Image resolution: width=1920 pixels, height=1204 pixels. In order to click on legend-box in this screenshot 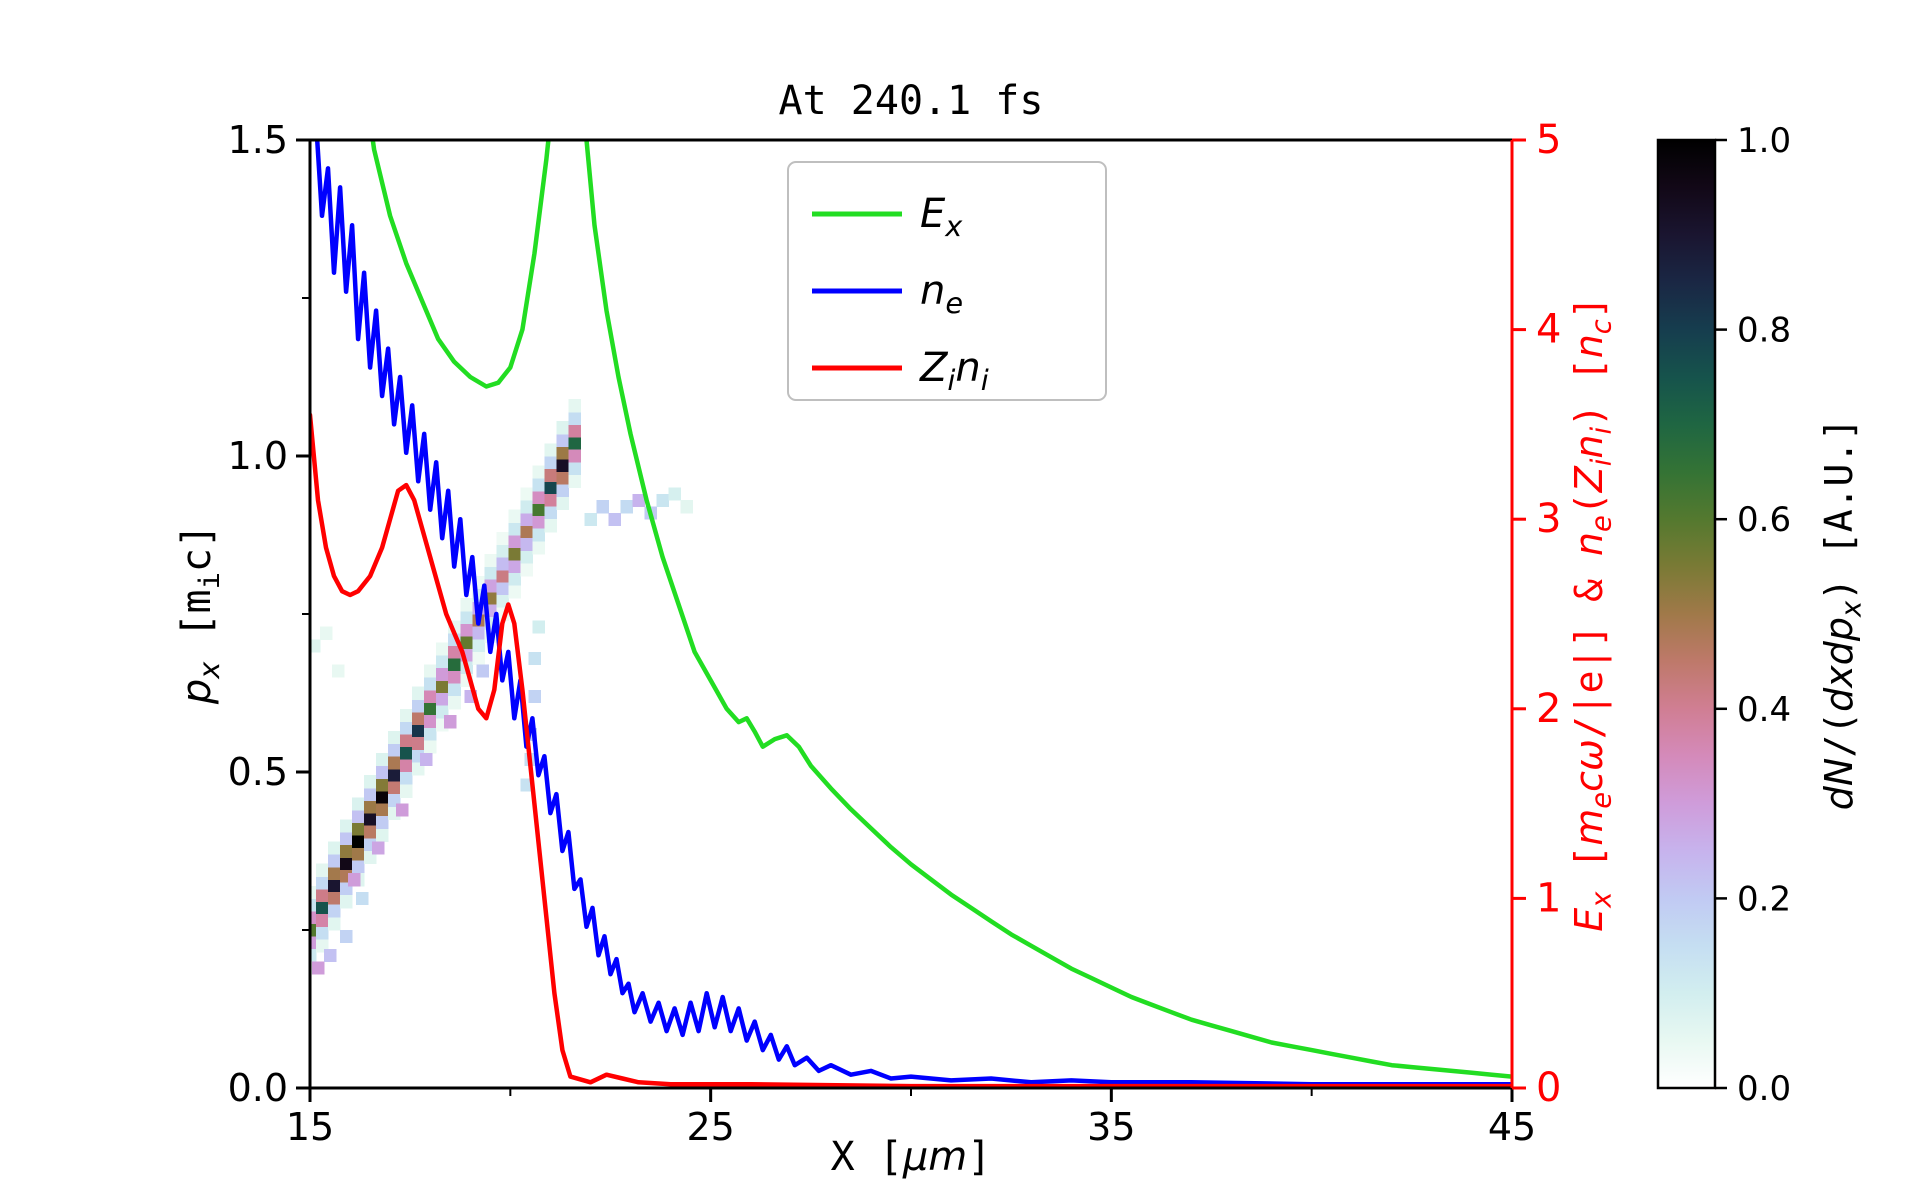, I will do `click(947, 281)`.